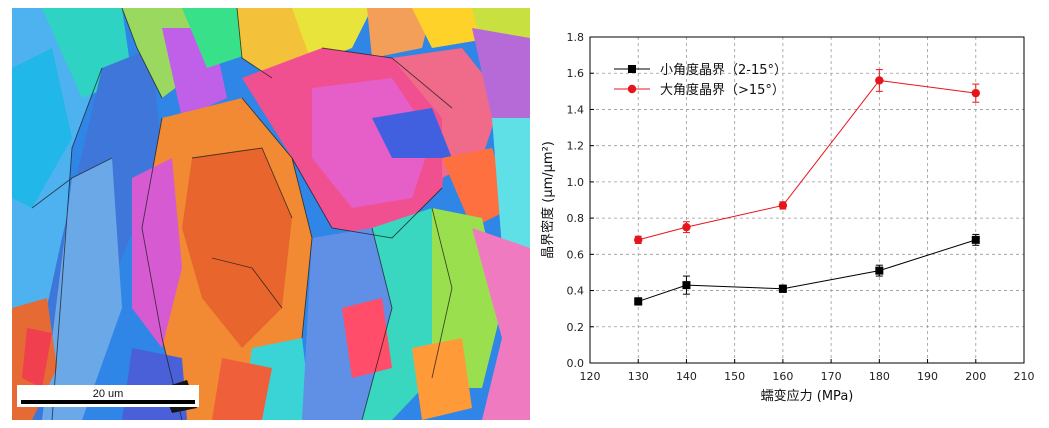 This screenshot has height=428, width=1049. Describe the element at coordinates (576, 73) in the screenshot. I see `y-tick-label: 1.6` at that location.